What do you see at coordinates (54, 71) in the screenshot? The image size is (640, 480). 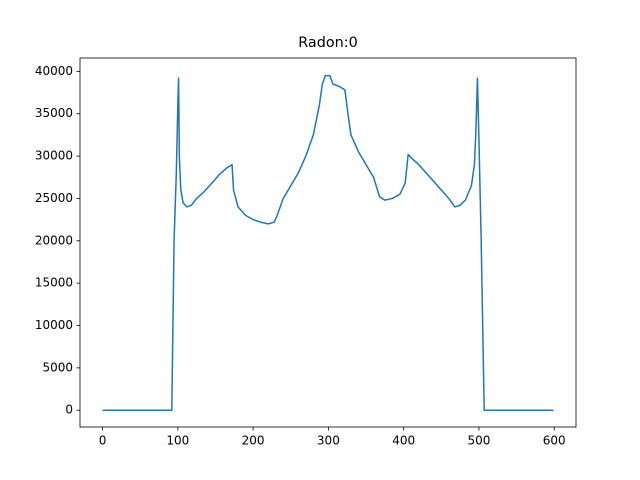 I see `y-tick-label: 40000` at bounding box center [54, 71].